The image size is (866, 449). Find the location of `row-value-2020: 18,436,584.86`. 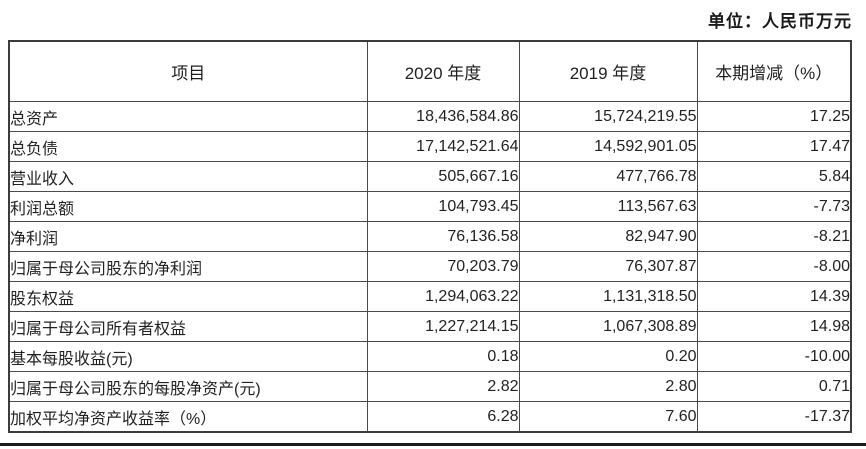

row-value-2020: 18,436,584.86 is located at coordinates (443, 116).